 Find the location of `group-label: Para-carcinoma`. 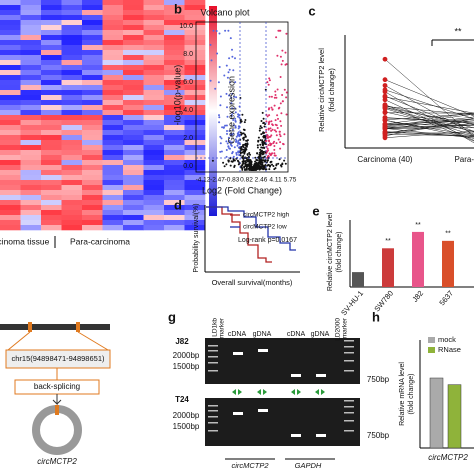

group-label: Para-carcinoma is located at coordinates (100, 241).